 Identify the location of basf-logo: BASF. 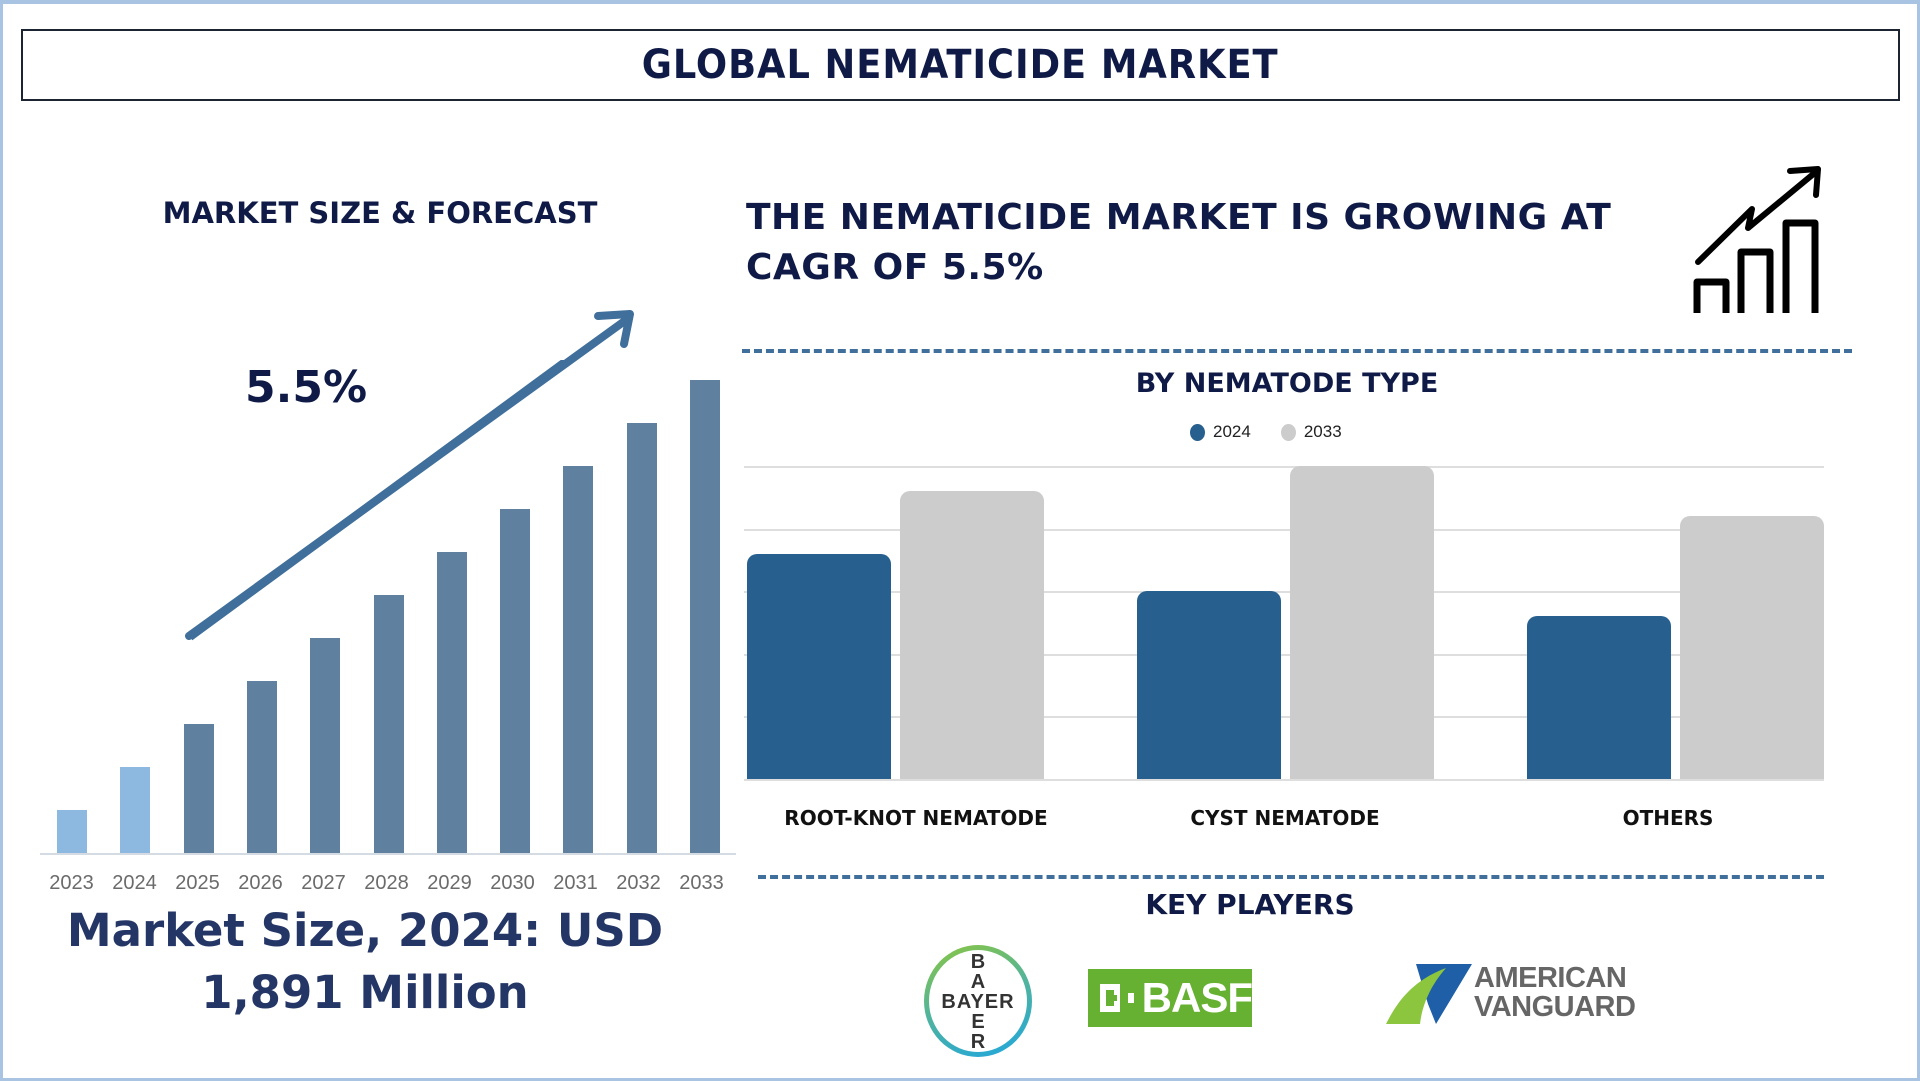
(1170, 998).